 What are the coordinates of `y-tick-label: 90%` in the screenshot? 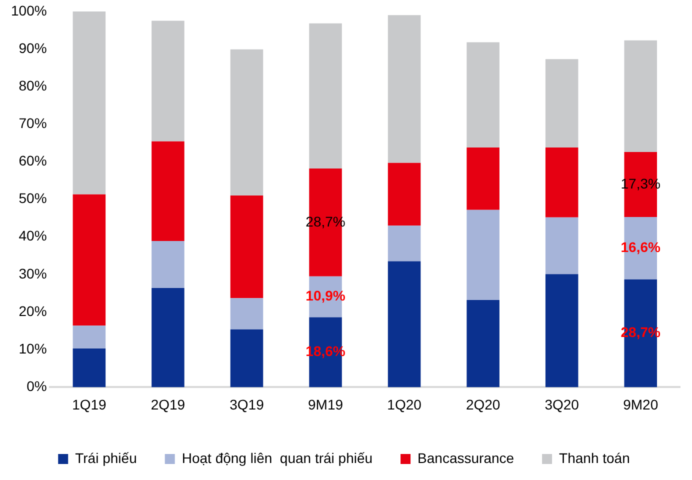 It's located at (32, 48).